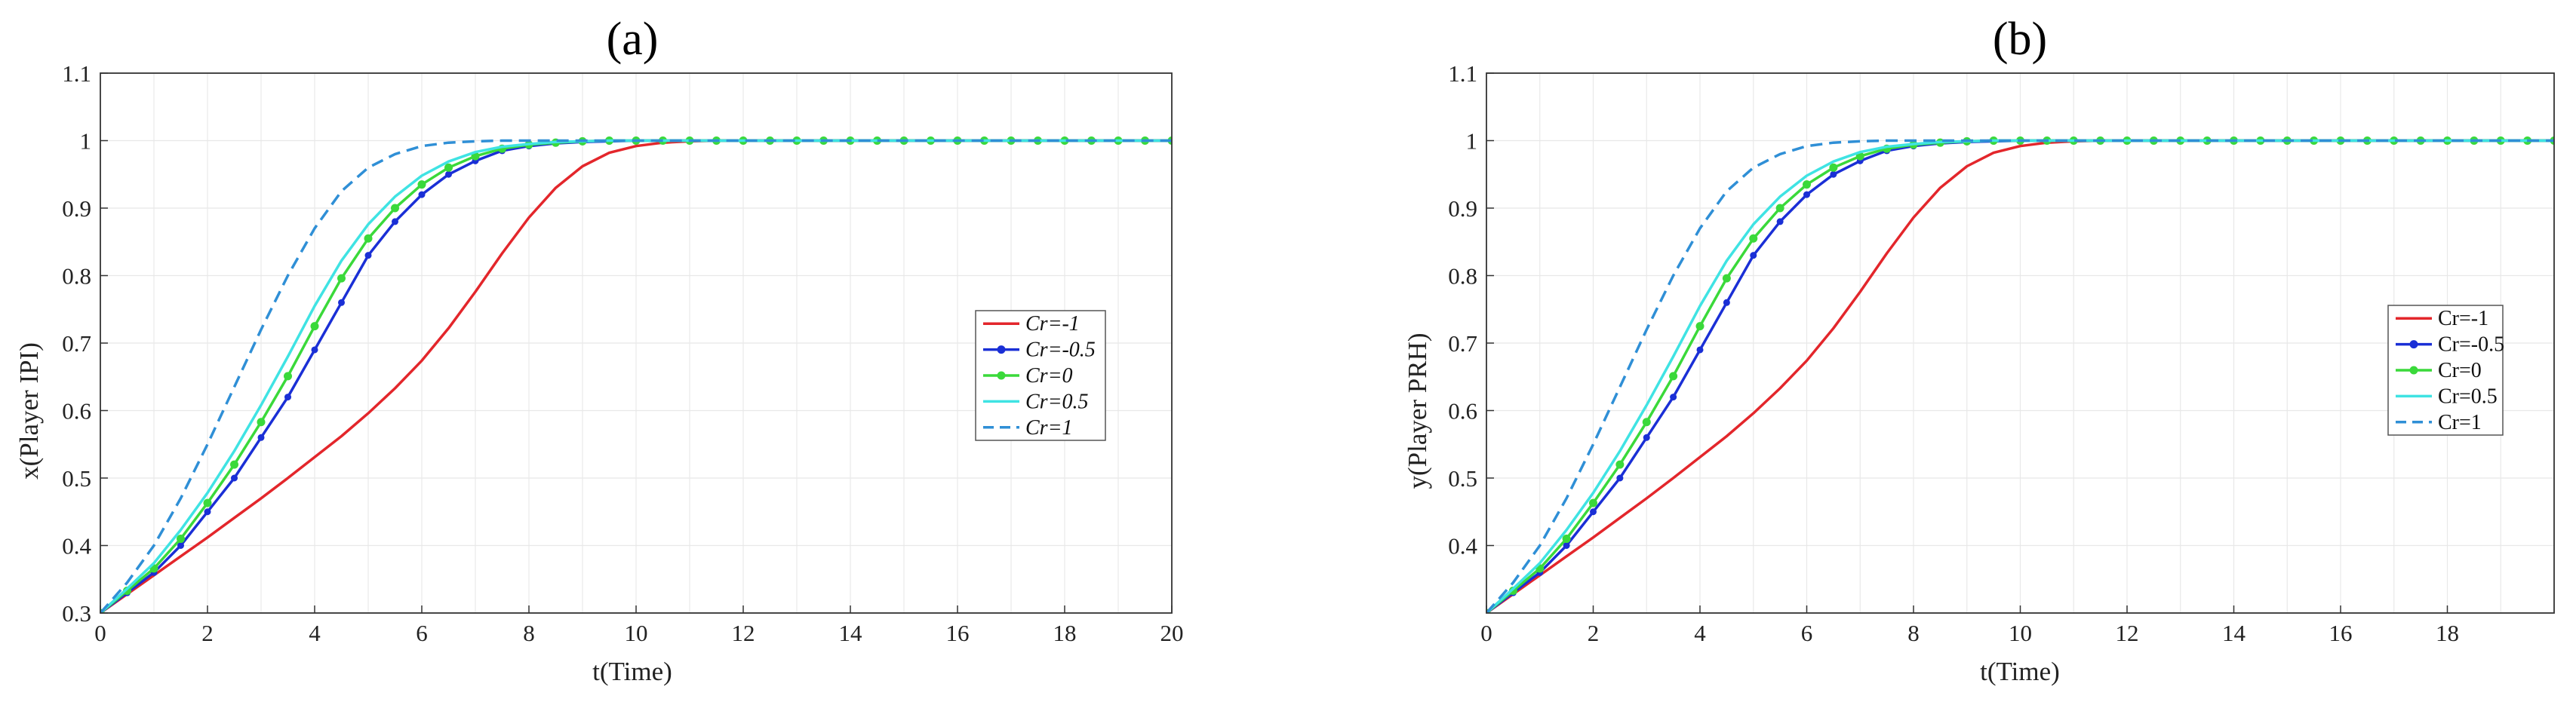 The width and height of the screenshot is (2576, 705). I want to click on y-axis-label: y(Player PRH), so click(1417, 411).